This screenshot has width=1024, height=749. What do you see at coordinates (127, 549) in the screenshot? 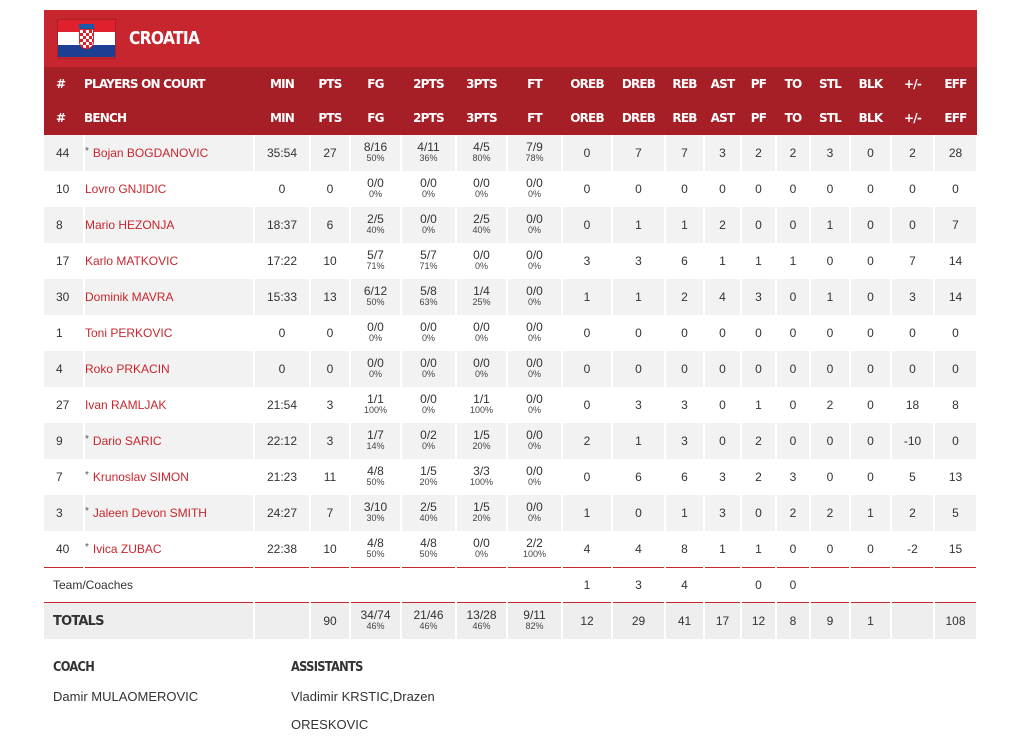
I see `player-name: Ivica ZUBAC` at bounding box center [127, 549].